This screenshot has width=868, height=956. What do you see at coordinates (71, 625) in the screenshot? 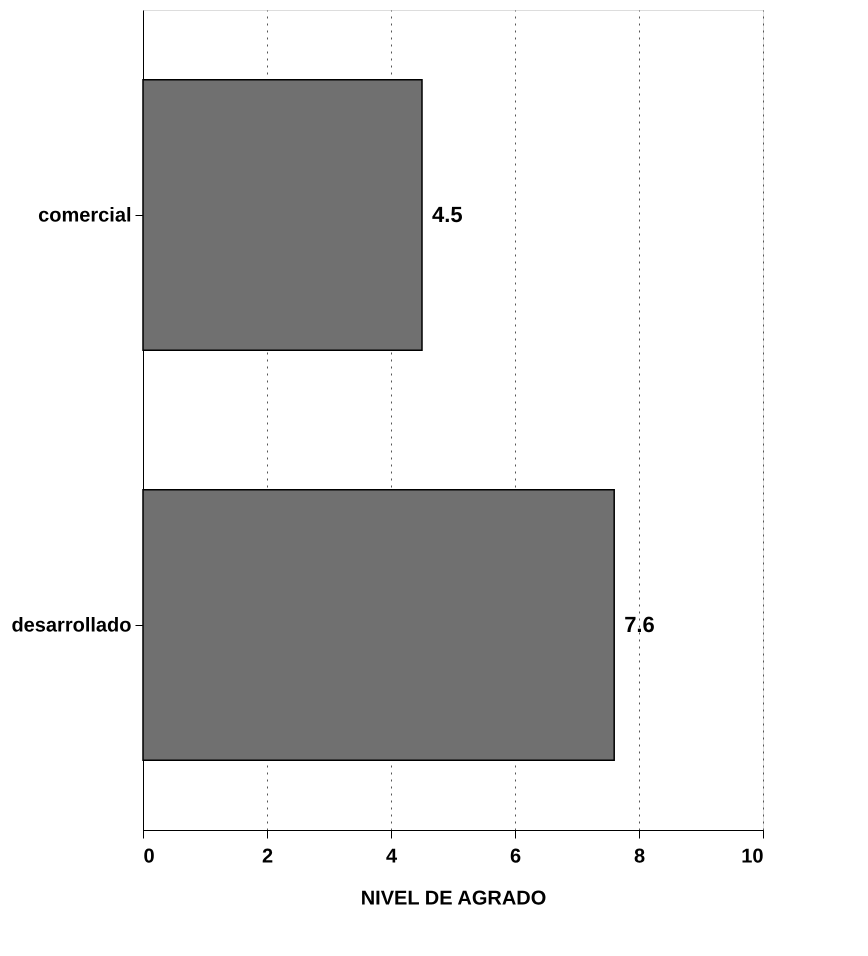
I see `y-tick-label: desarrollado` at bounding box center [71, 625].